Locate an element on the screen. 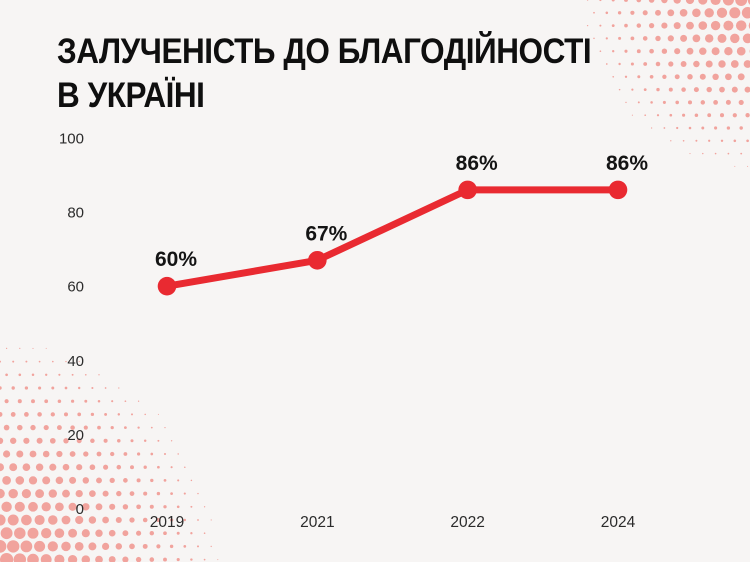 The height and width of the screenshot is (562, 750). data-point-2019 is located at coordinates (167, 286).